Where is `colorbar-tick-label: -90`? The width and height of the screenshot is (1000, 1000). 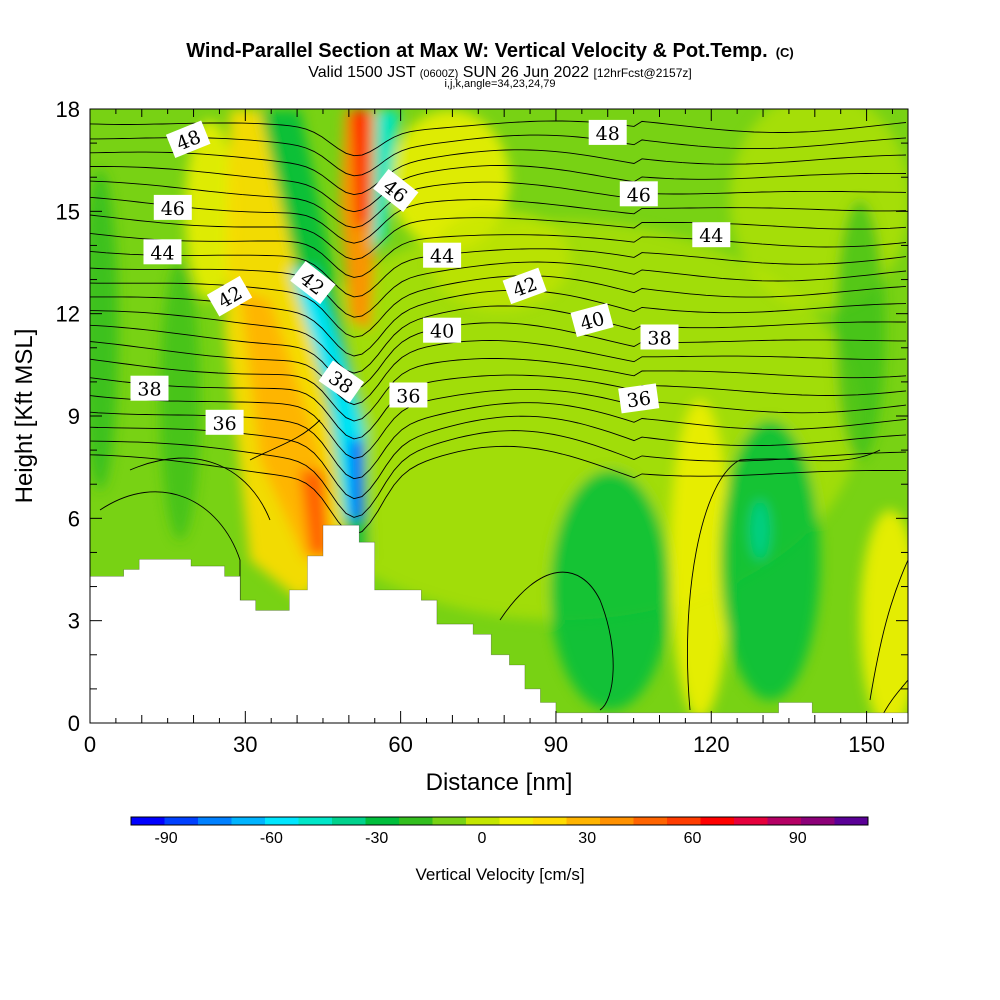 colorbar-tick-label: -90 is located at coordinates (166, 838).